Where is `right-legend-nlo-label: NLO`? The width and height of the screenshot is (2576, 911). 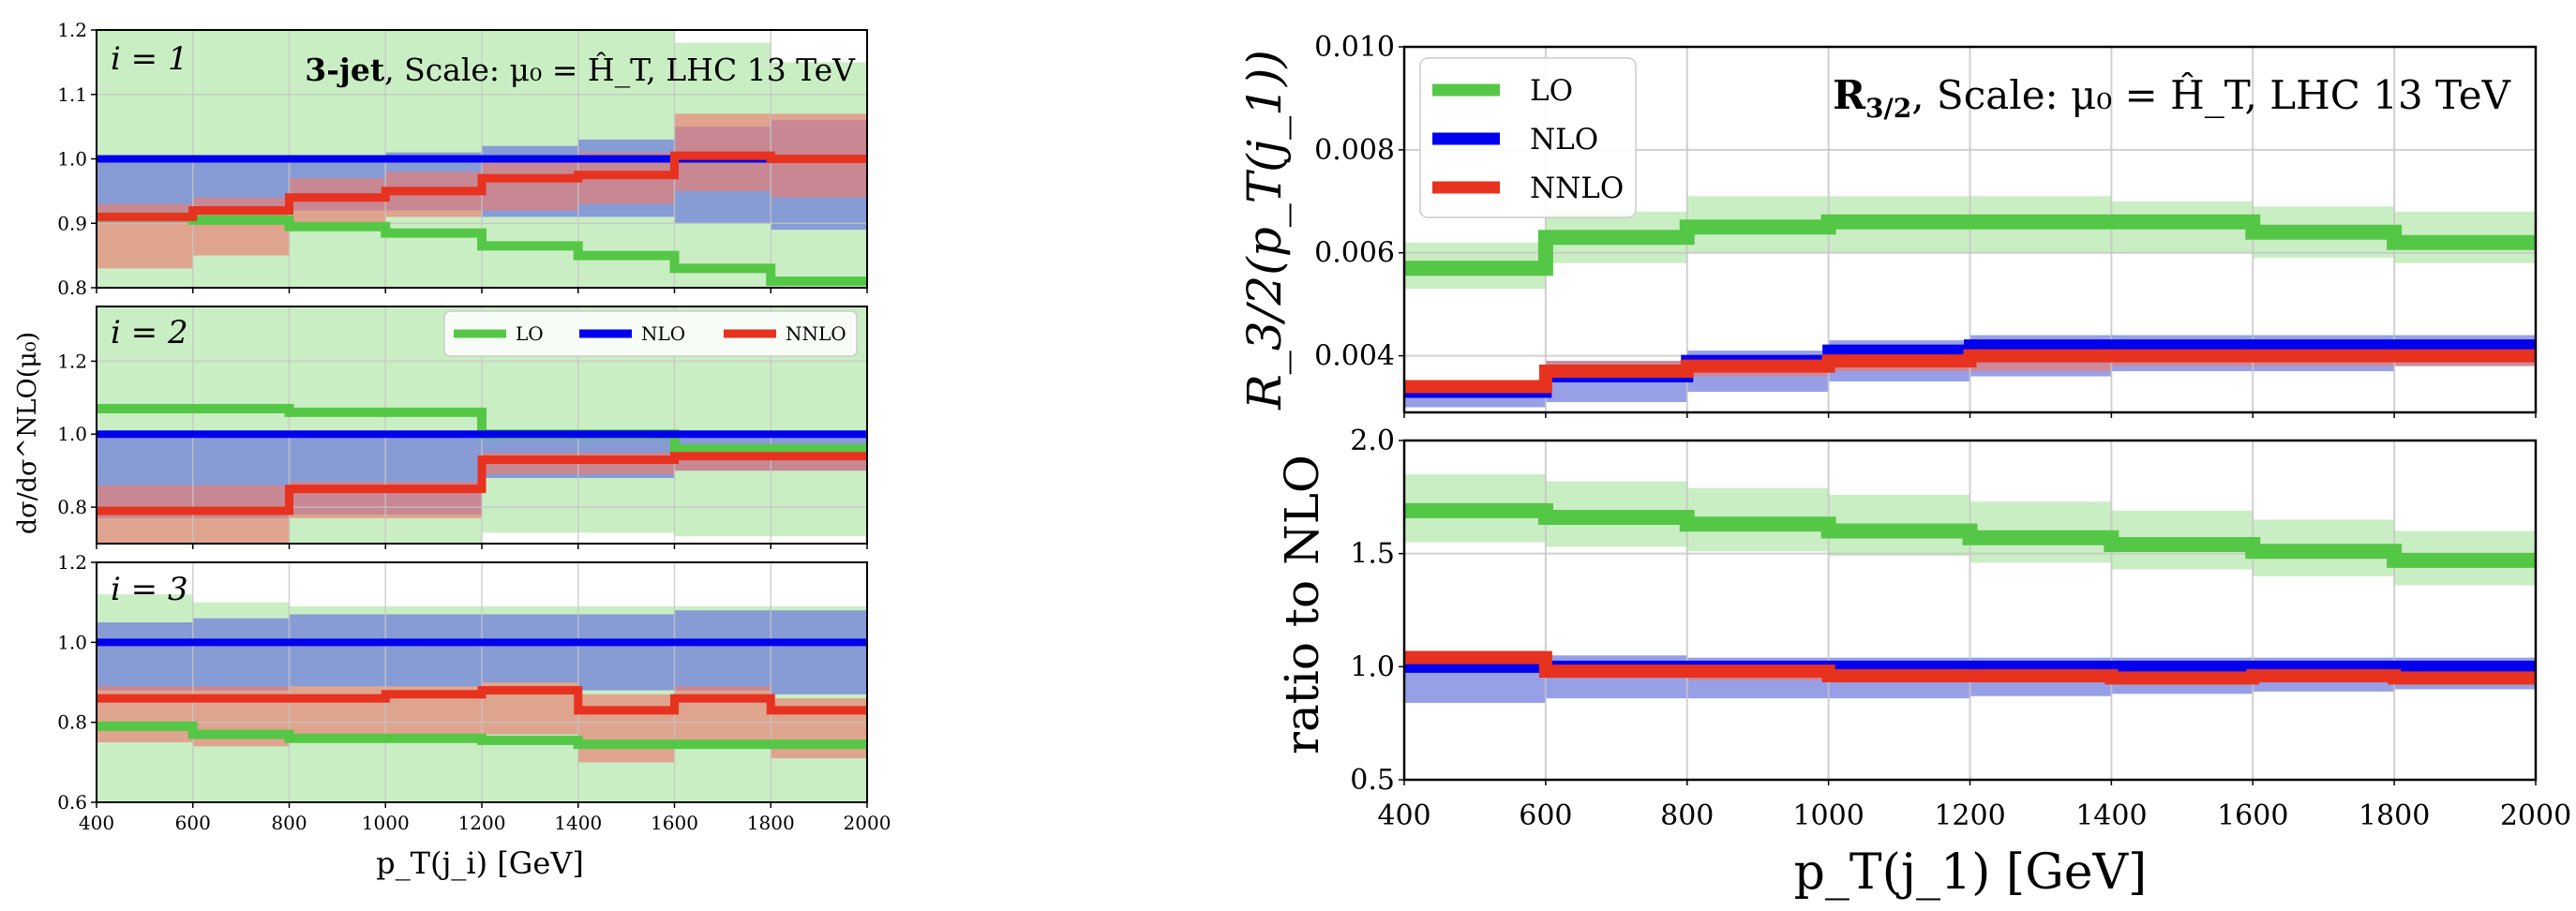 right-legend-nlo-label: NLO is located at coordinates (1564, 140).